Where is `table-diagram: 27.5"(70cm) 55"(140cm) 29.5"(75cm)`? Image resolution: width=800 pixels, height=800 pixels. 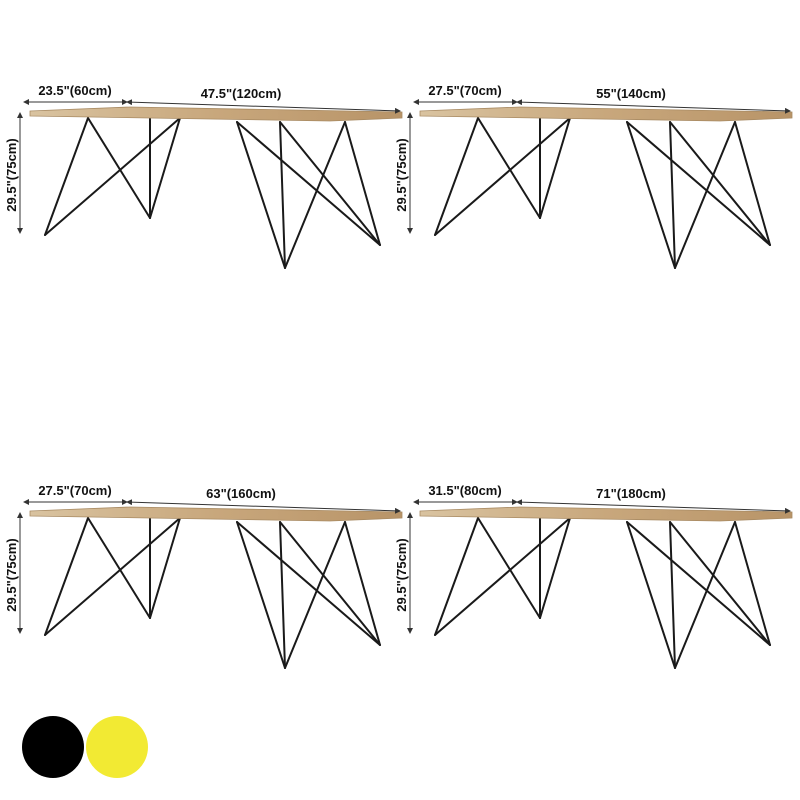
table-diagram: 27.5"(70cm) 55"(140cm) 29.5"(75cm) is located at coordinates (593, 176).